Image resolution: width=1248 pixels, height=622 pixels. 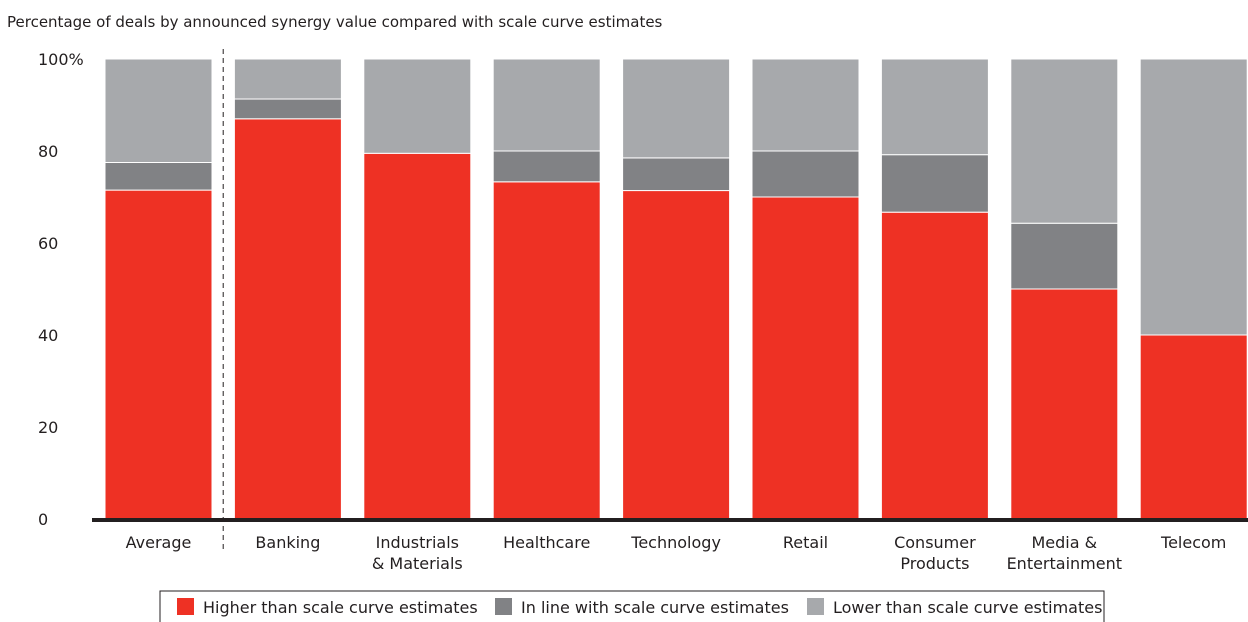 What do you see at coordinates (48, 243) in the screenshot?
I see `y-tick-label: 60` at bounding box center [48, 243].